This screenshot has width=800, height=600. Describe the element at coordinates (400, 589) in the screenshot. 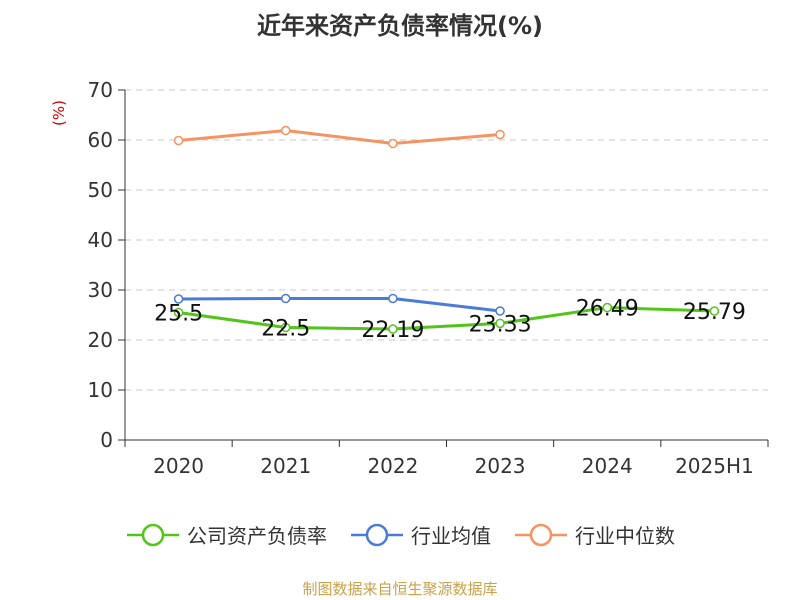

I see `data-source-note: 制图数据来自恒生聚源数据库` at that location.